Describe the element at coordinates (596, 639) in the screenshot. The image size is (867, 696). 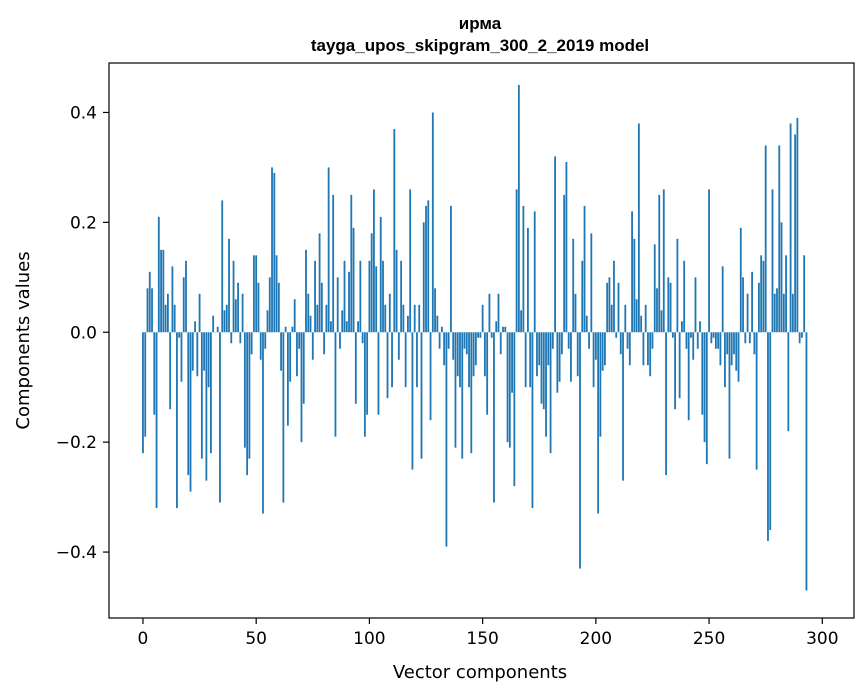
I see `x-tick-label: 200` at that location.